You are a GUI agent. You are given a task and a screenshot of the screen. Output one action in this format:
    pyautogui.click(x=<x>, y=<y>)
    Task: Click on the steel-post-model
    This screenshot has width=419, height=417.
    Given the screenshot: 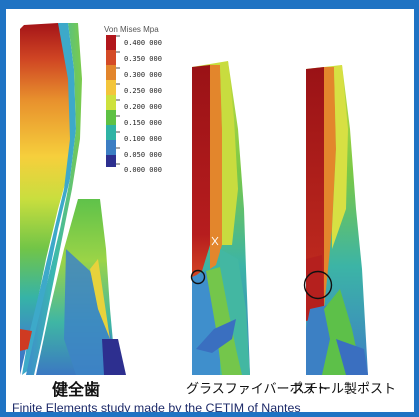 What is the action you would take?
    pyautogui.click(x=335, y=220)
    